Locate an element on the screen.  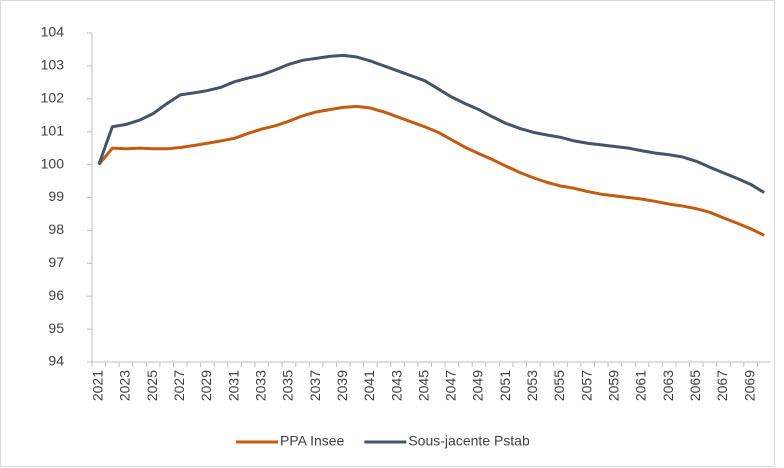
x-tick-label: 2041 is located at coordinates (369, 385).